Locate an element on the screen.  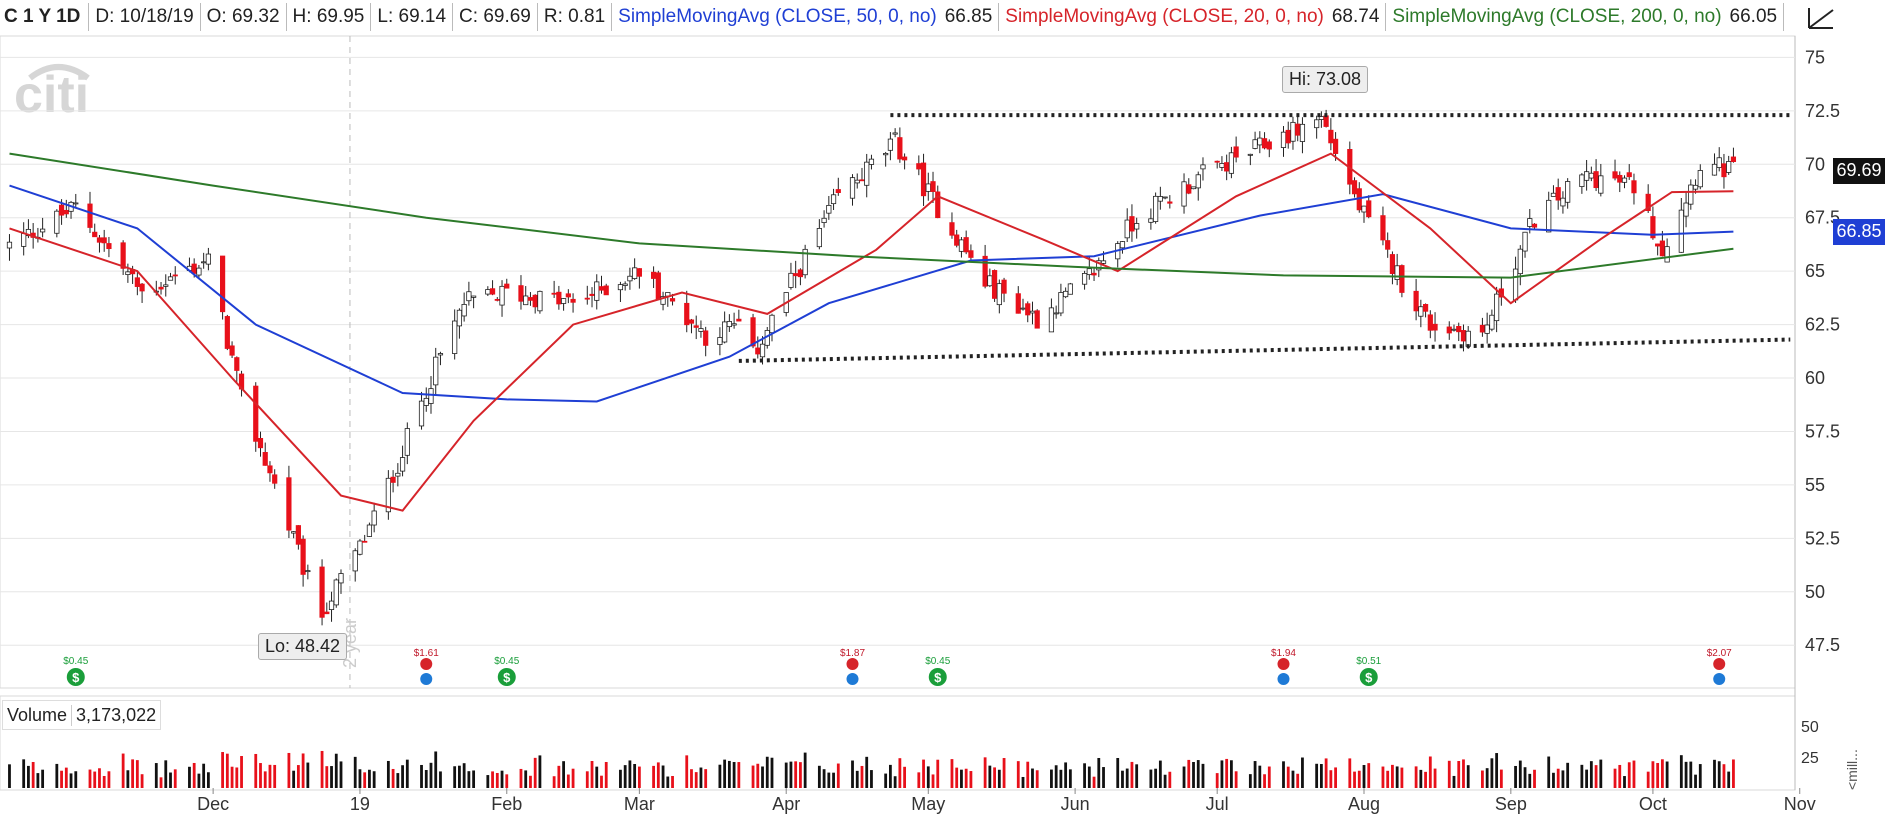
drawing-tool-button is located at coordinates (1821, 18).